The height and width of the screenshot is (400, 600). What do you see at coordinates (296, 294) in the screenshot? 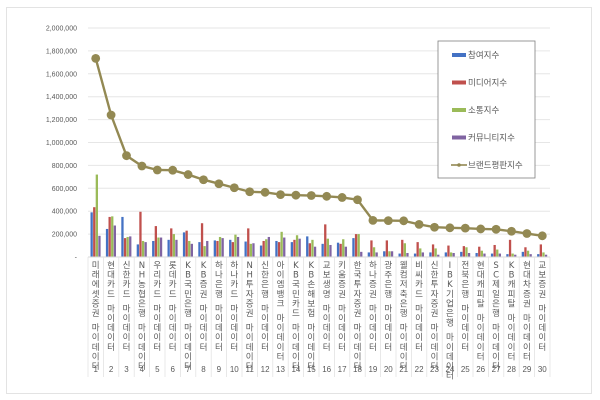
I see `svg-text: 민` at bounding box center [296, 294].